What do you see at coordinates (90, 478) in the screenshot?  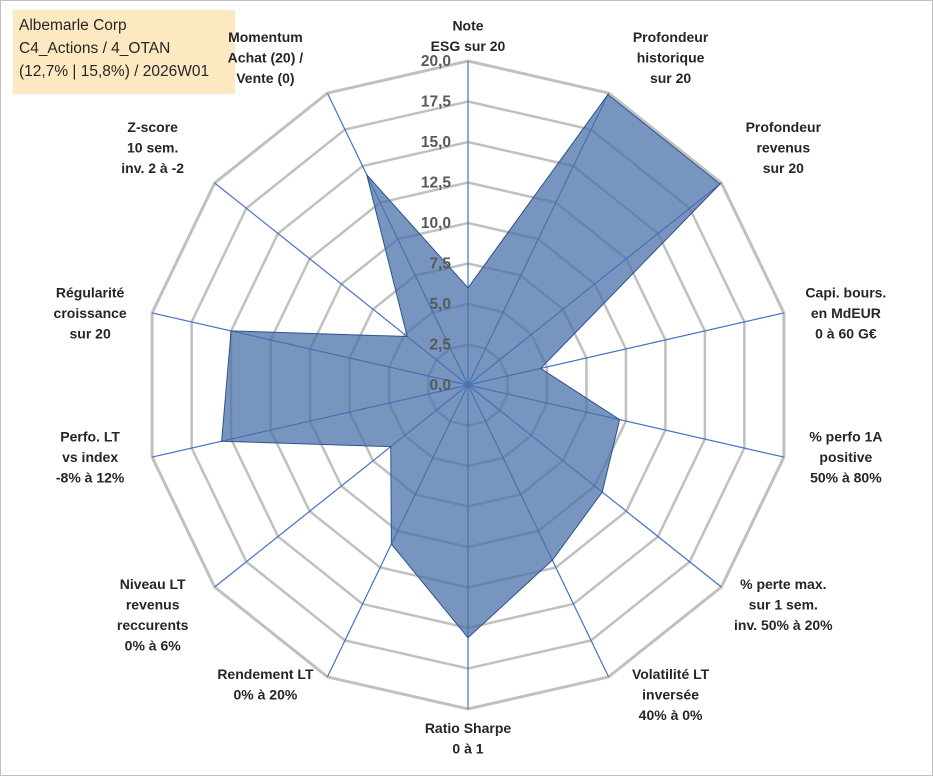 I see `category-label-line: -8% à 12%` at bounding box center [90, 478].